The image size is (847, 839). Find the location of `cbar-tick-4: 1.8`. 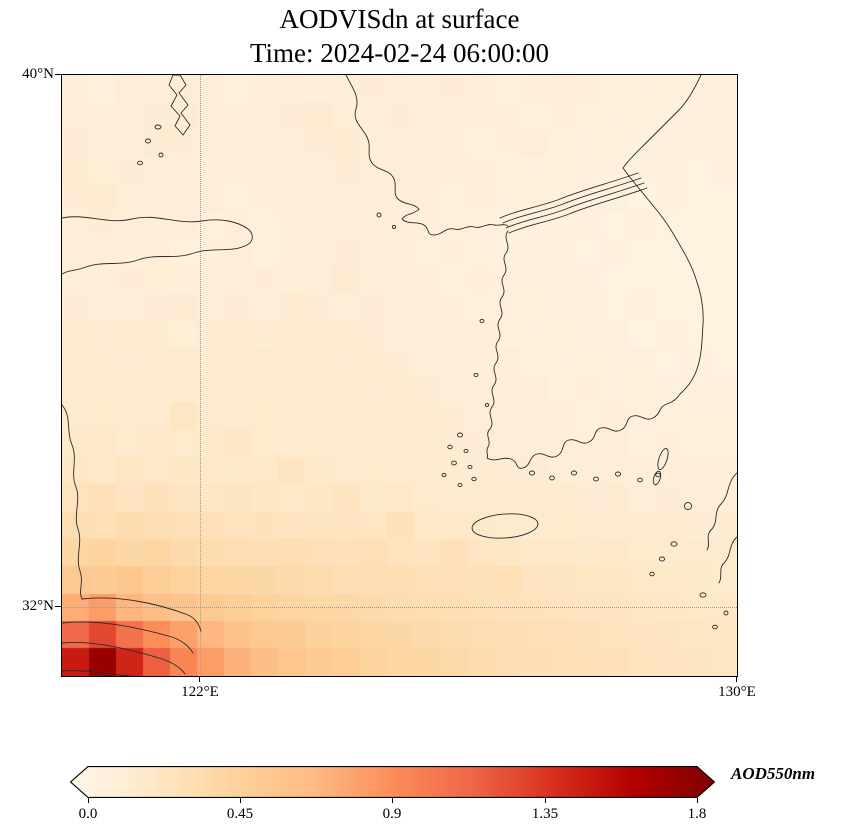

cbar-tick-4: 1.8 is located at coordinates (697, 814).